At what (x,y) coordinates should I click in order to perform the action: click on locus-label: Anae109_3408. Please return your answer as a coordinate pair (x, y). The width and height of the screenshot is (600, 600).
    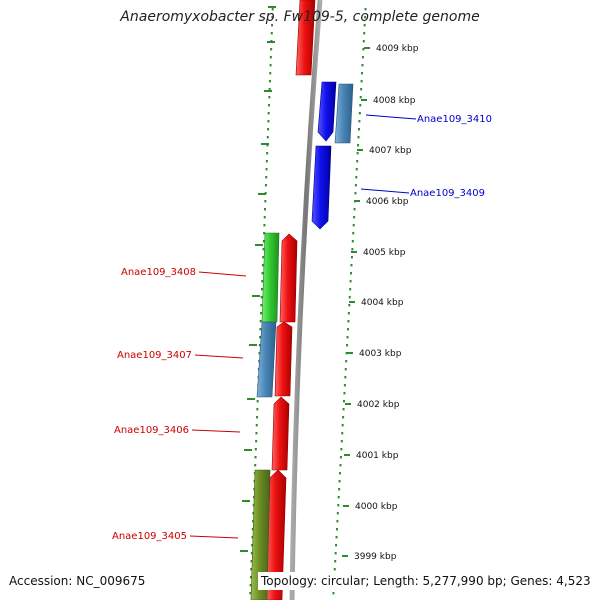
    Looking at the image, I should click on (158, 272).